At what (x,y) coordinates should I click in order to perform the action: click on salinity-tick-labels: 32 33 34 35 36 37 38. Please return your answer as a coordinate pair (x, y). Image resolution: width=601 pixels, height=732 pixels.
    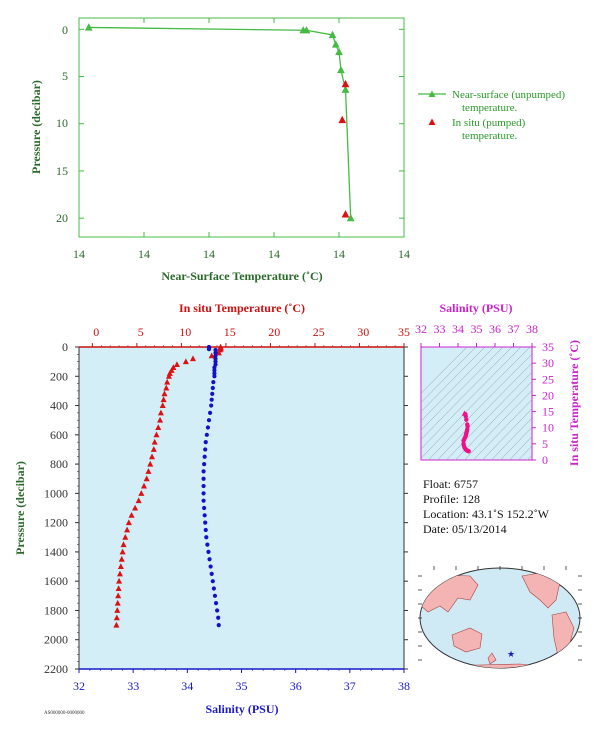
    Looking at the image, I should click on (241, 686).